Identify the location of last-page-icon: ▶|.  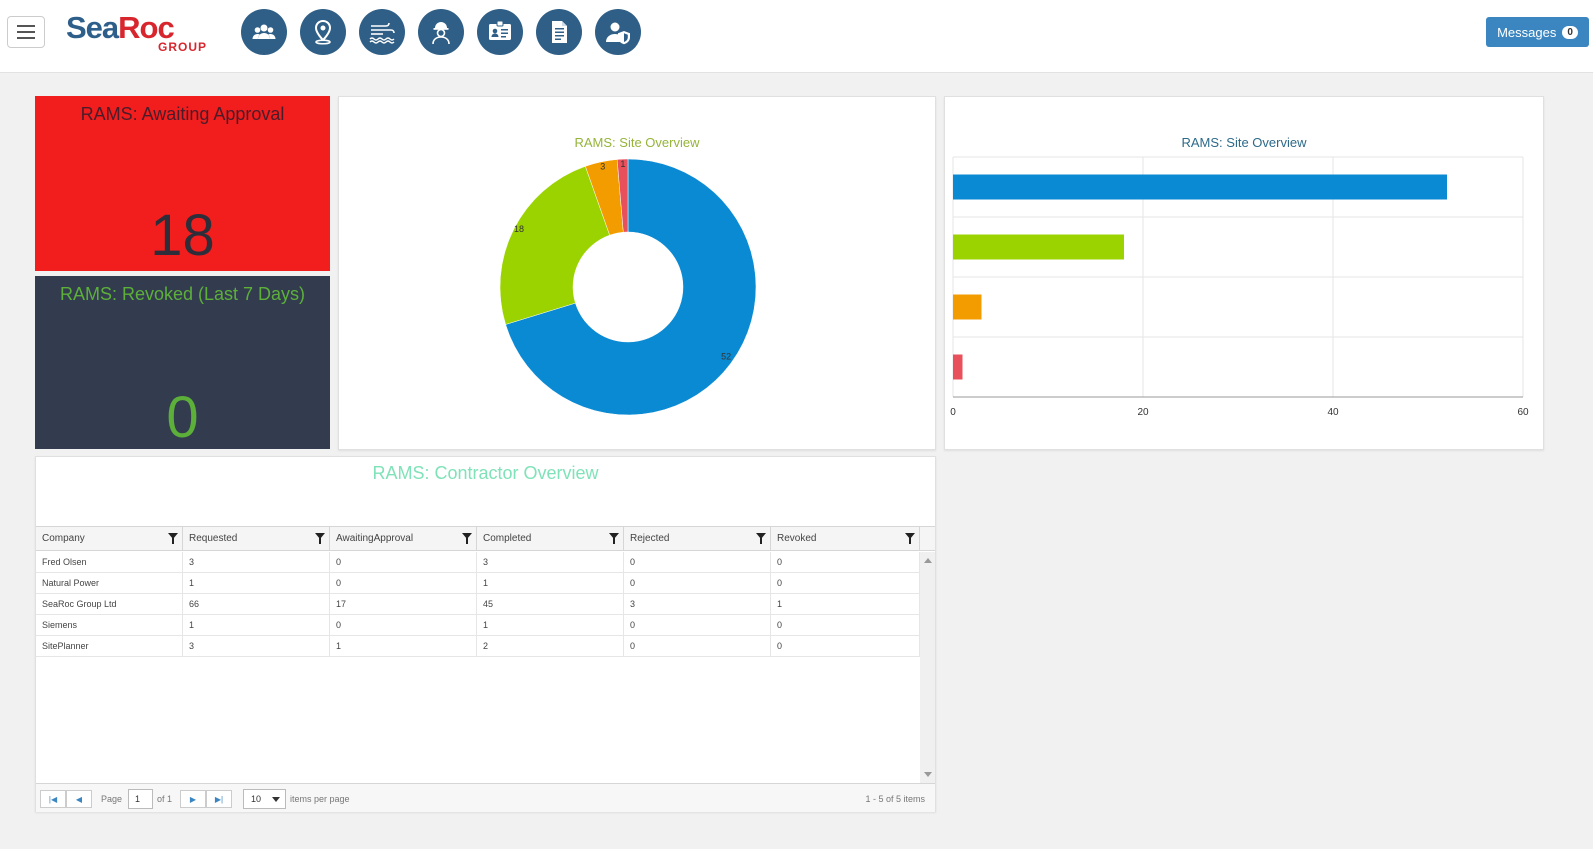
(219, 799).